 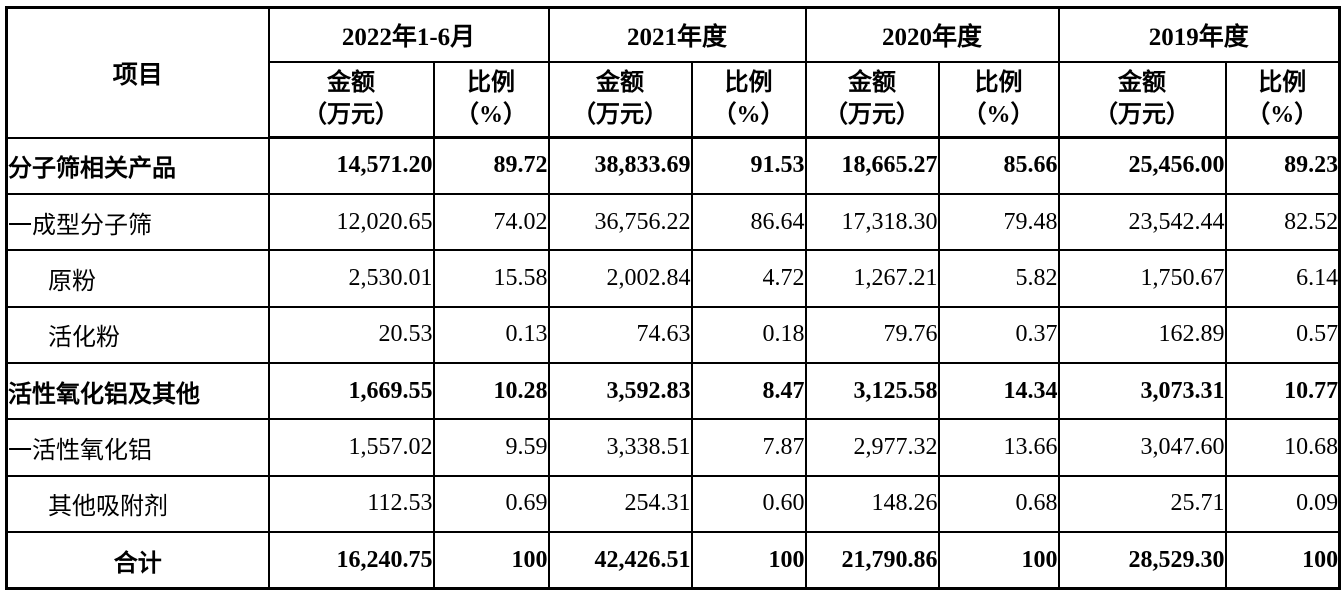 I want to click on table-row: 活化粉 20.53 0.13 74.63 0.18 79.76 0.37 162.89 0.57, so click(x=673, y=335).